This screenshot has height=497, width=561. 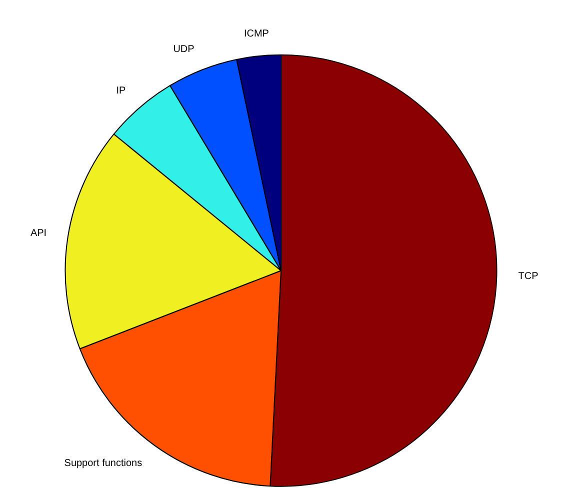 I want to click on slice-label: IP, so click(x=121, y=90).